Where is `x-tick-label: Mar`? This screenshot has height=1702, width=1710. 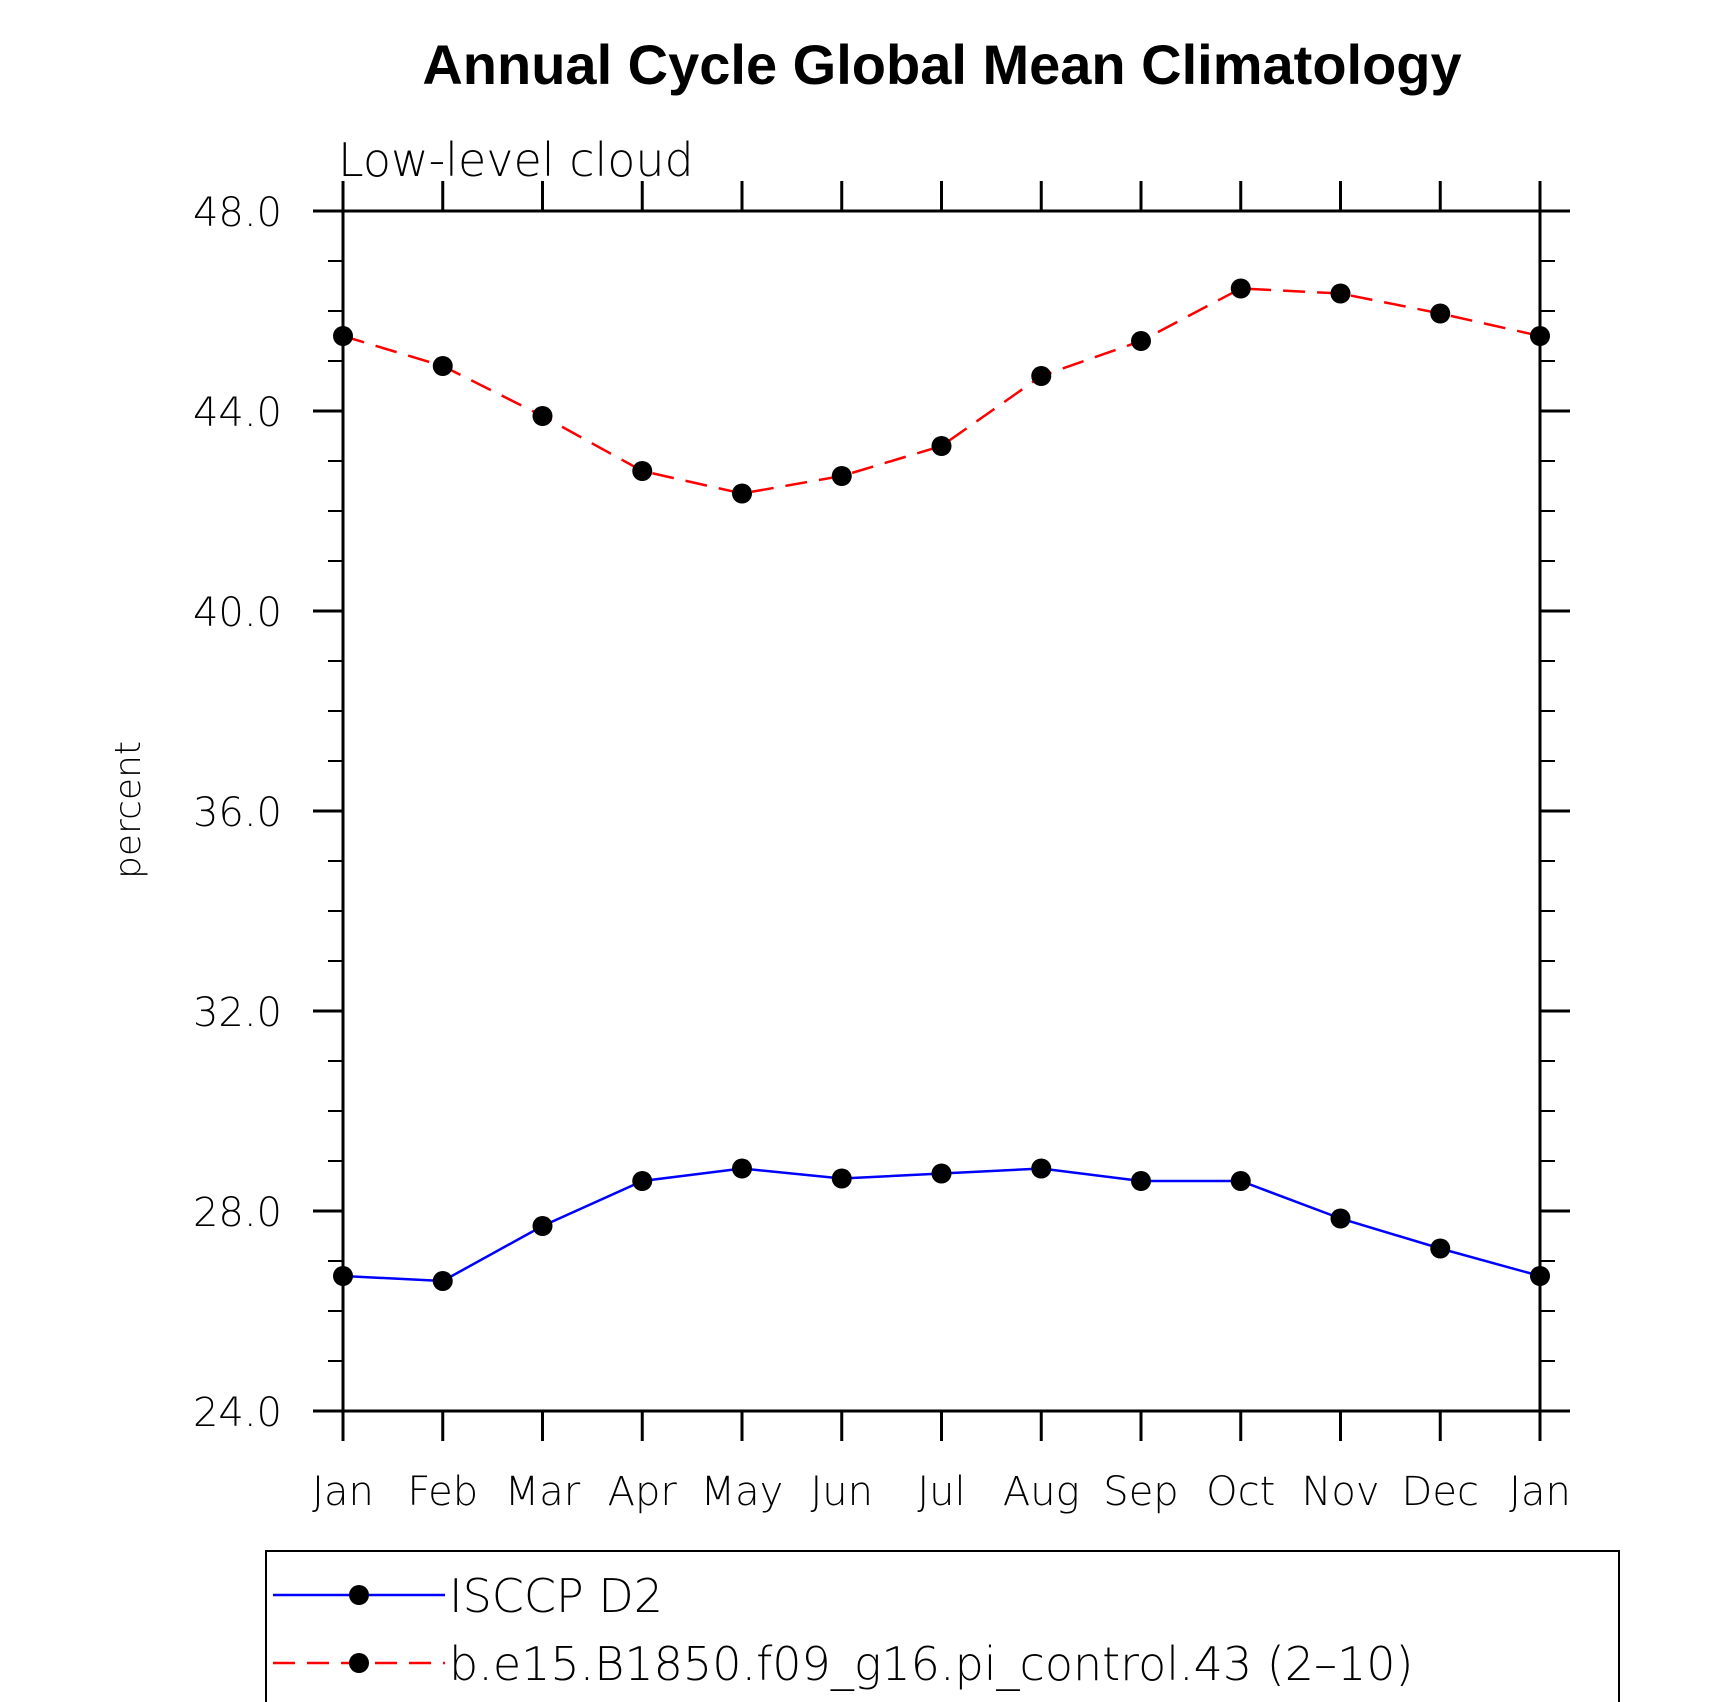 x-tick-label: Mar is located at coordinates (543, 1492).